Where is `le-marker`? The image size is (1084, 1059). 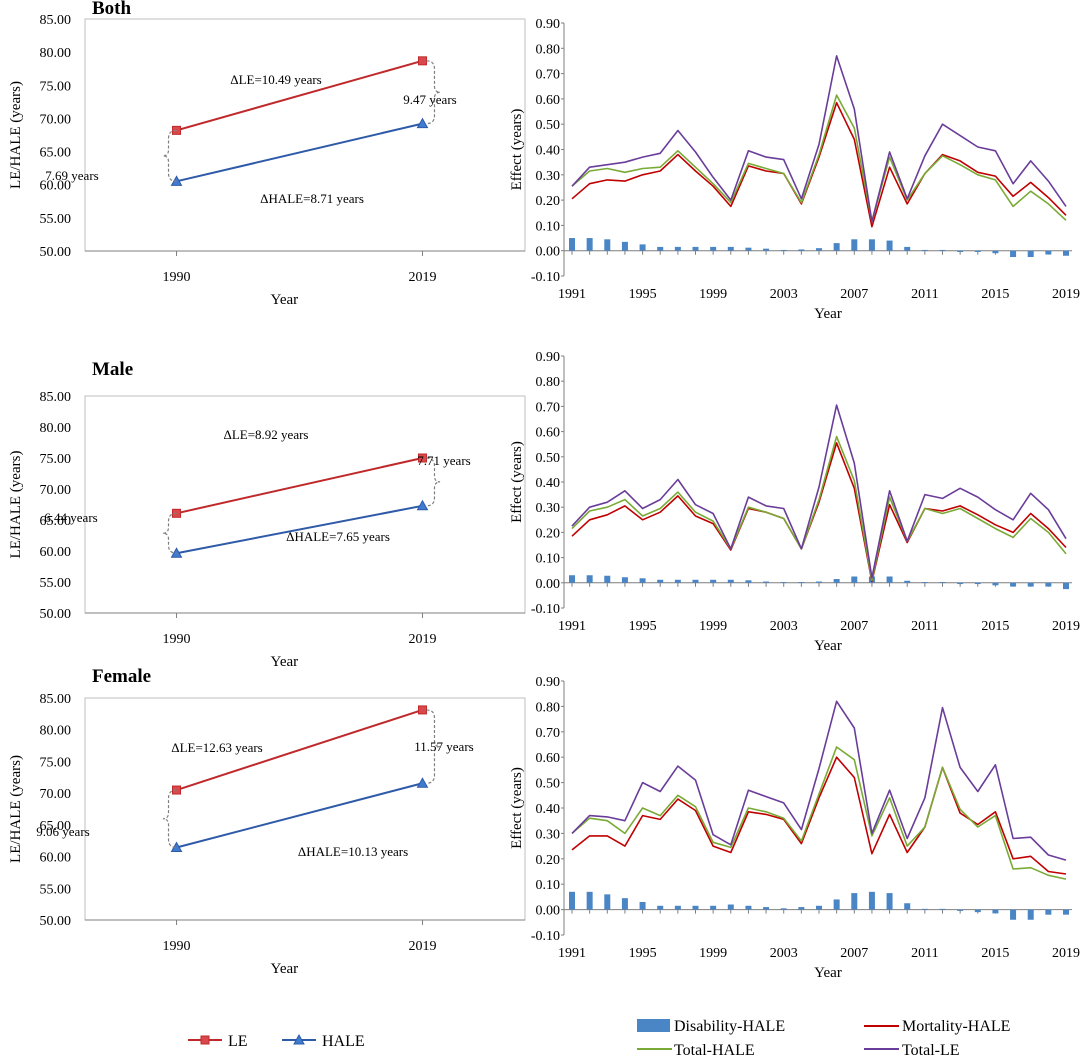
le-marker is located at coordinates (422, 61).